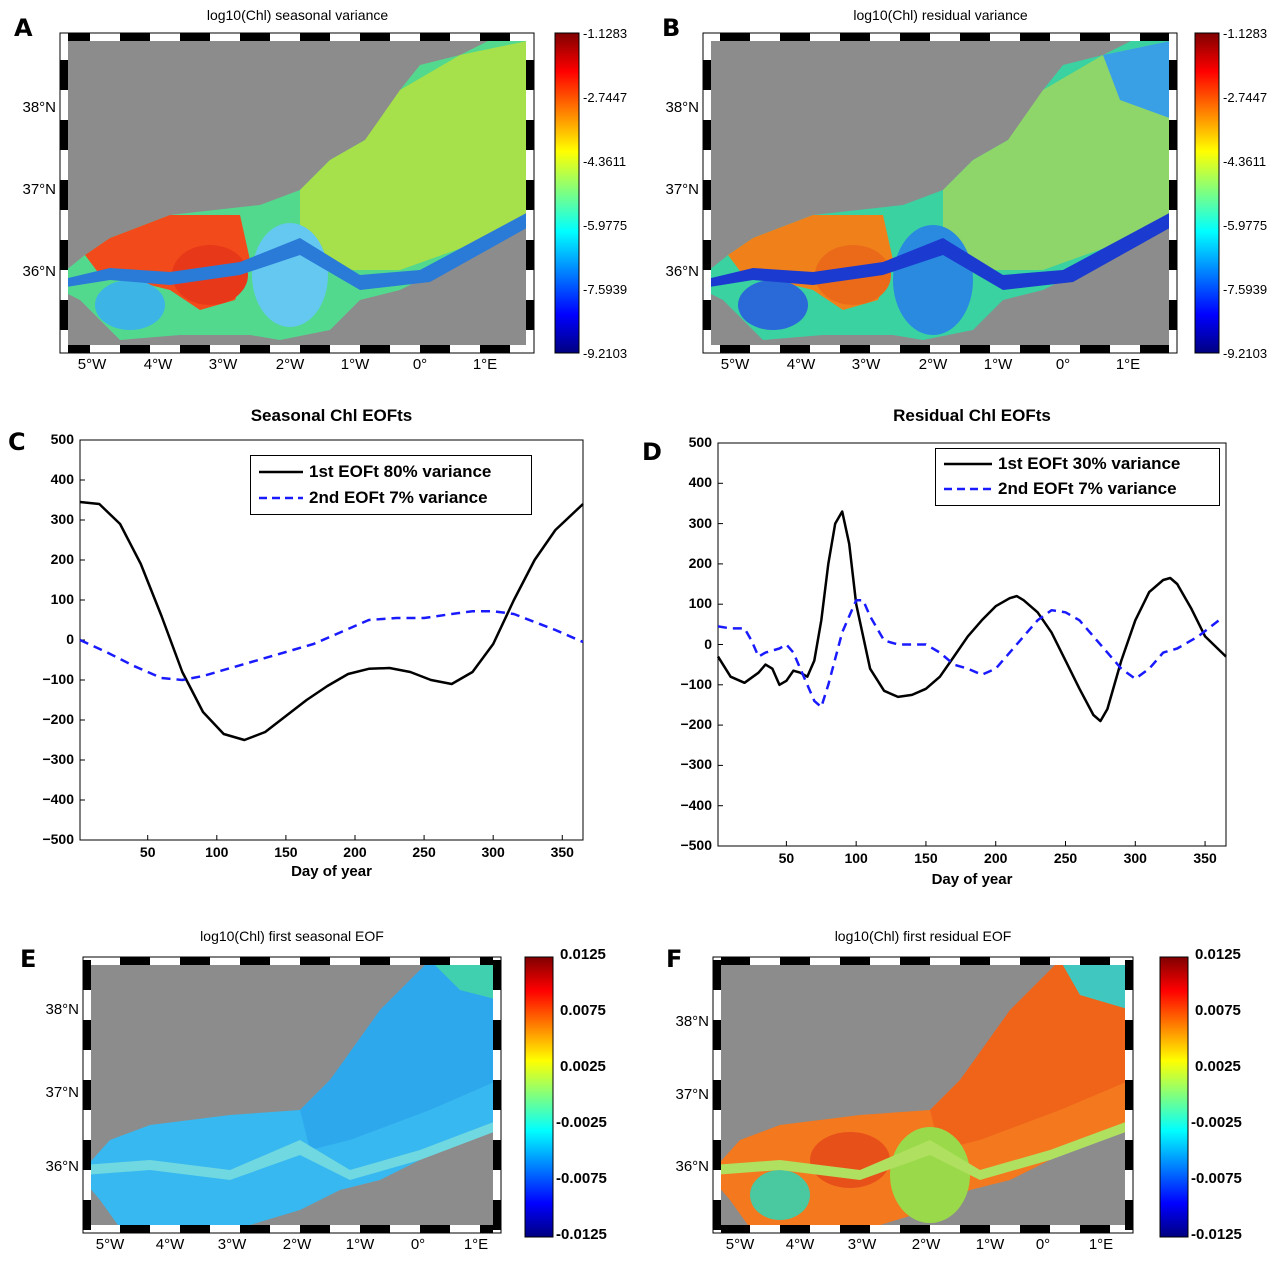 The image size is (1283, 1262). I want to click on map-f-lon-5: 0°, so click(1043, 1244).